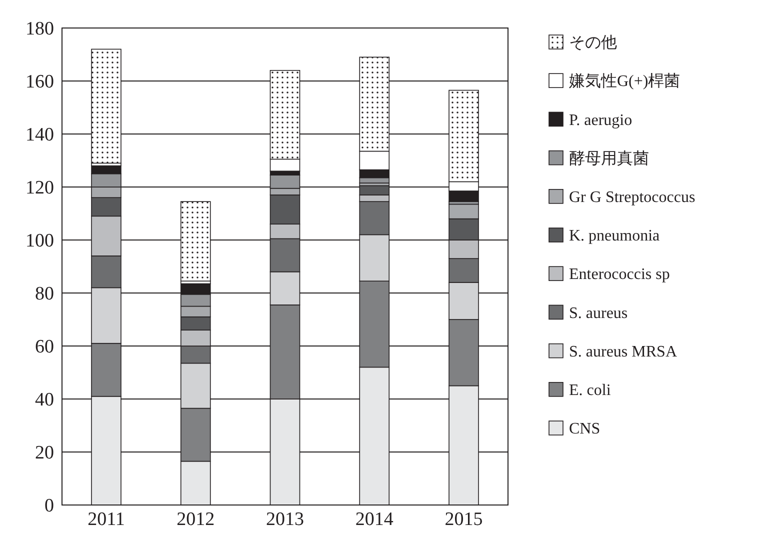  I want to click on x-tick-label: 2011, so click(106, 519).